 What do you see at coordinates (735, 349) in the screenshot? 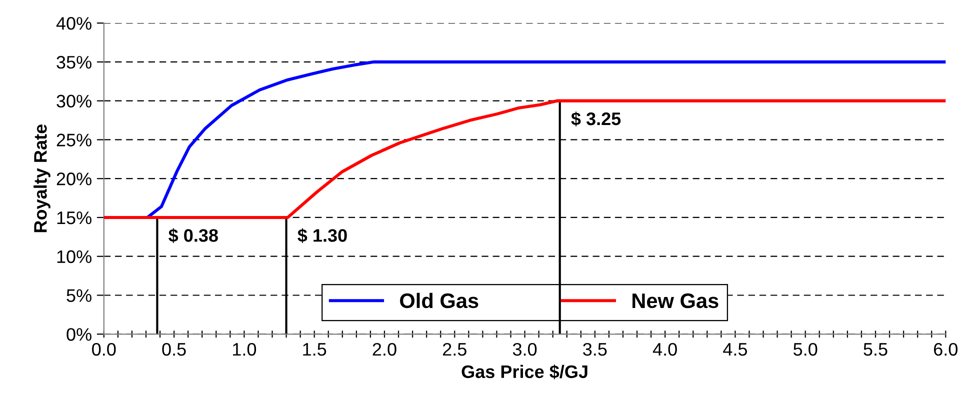
I see `x-tick-label: 4.5` at bounding box center [735, 349].